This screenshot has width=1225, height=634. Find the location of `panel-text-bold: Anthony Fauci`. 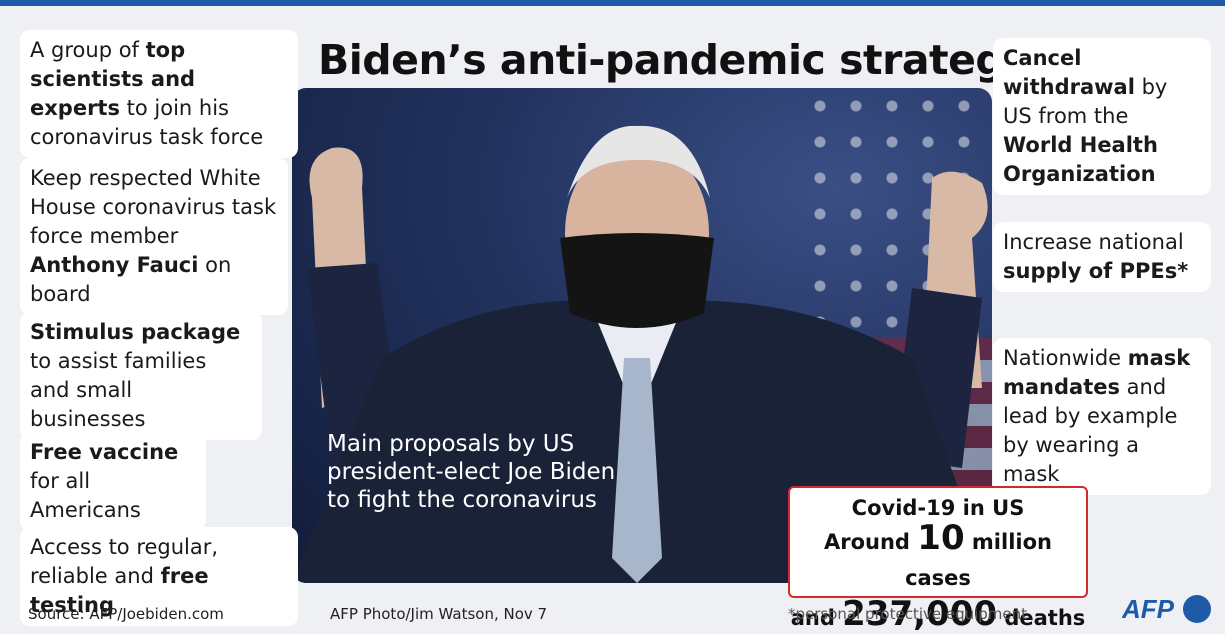

panel-text-bold: Anthony Fauci is located at coordinates (114, 265).